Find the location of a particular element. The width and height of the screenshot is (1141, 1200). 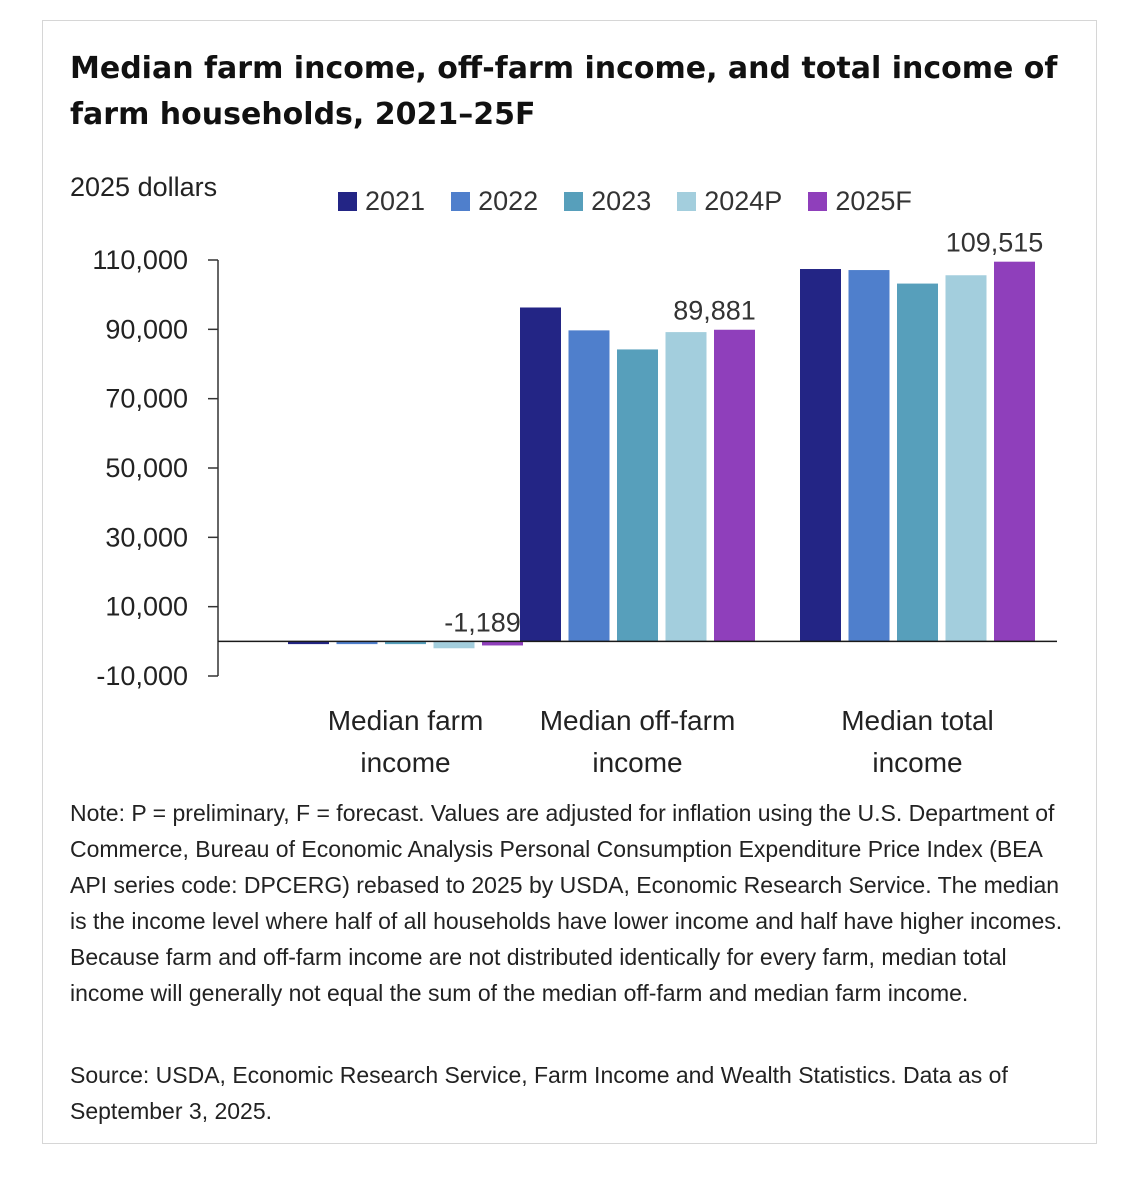

y-tick-label-110-000: 110,000 is located at coordinates (140, 260).